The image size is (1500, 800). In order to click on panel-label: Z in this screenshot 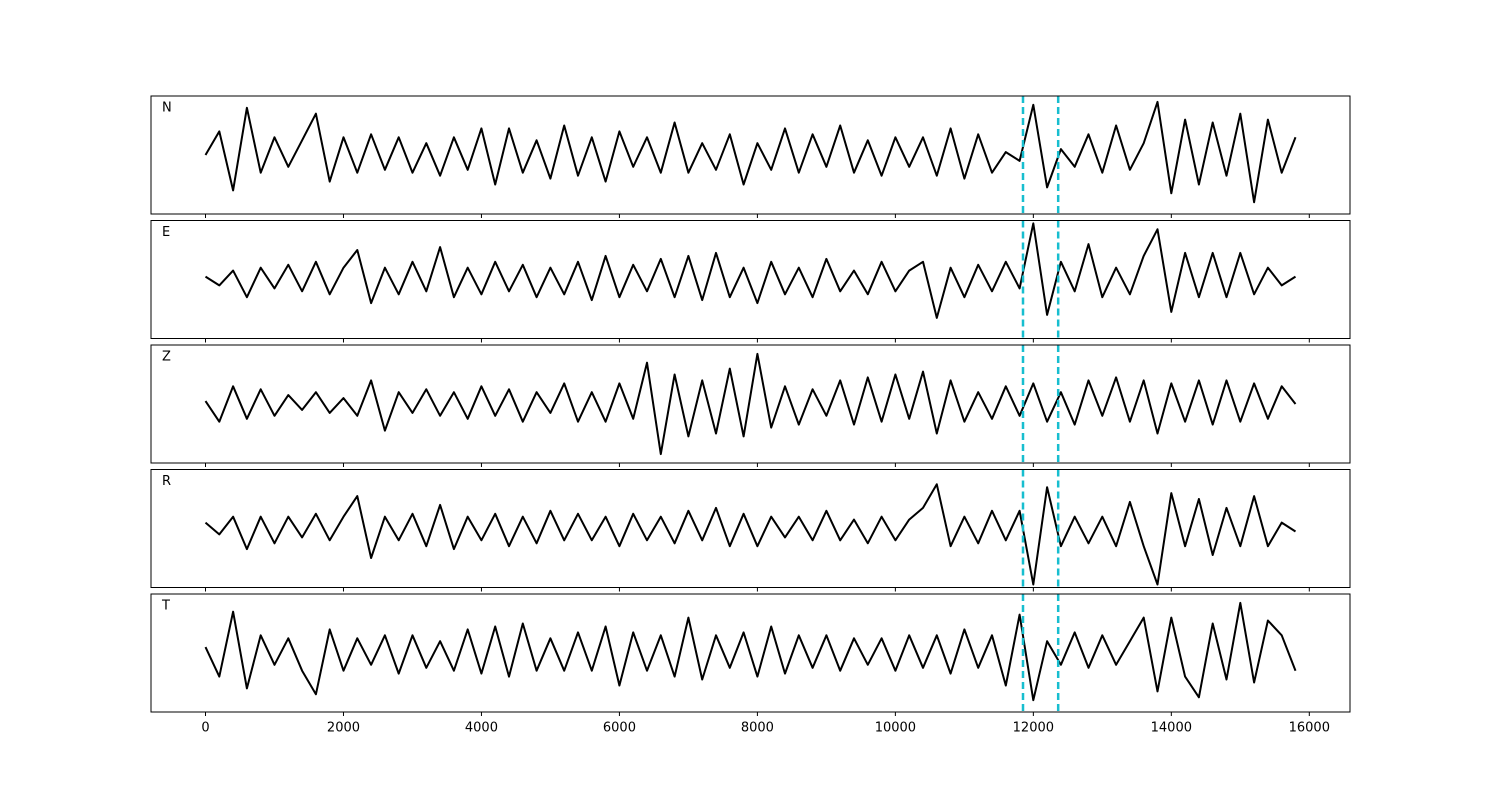, I will do `click(166, 357)`.